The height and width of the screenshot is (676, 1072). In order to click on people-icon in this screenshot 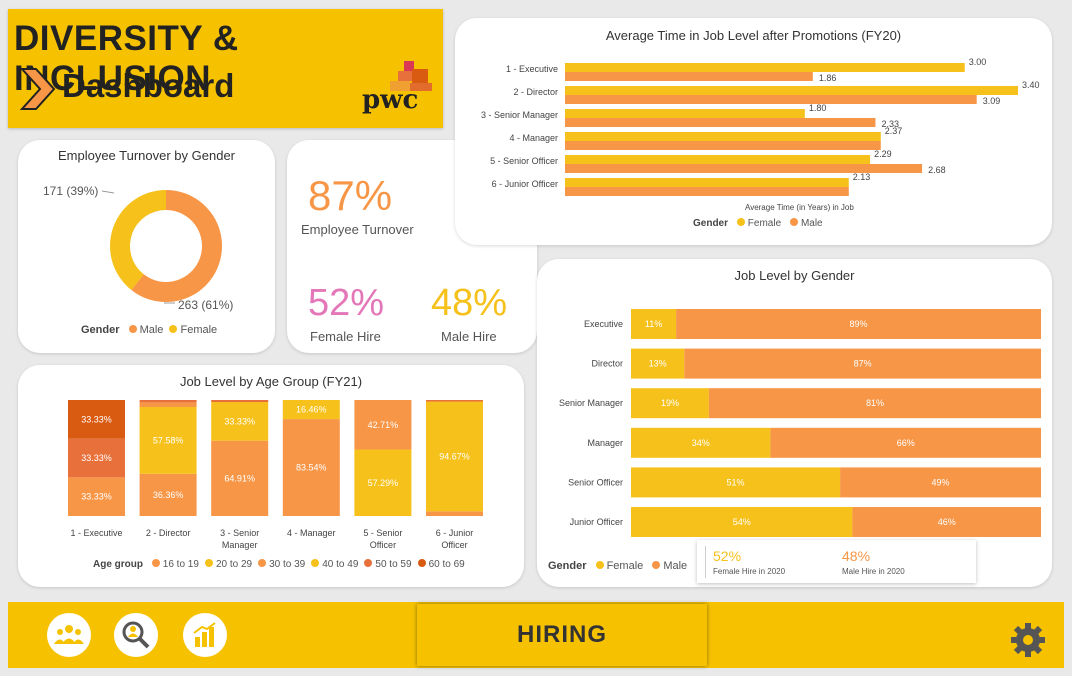, I will do `click(69, 635)`.